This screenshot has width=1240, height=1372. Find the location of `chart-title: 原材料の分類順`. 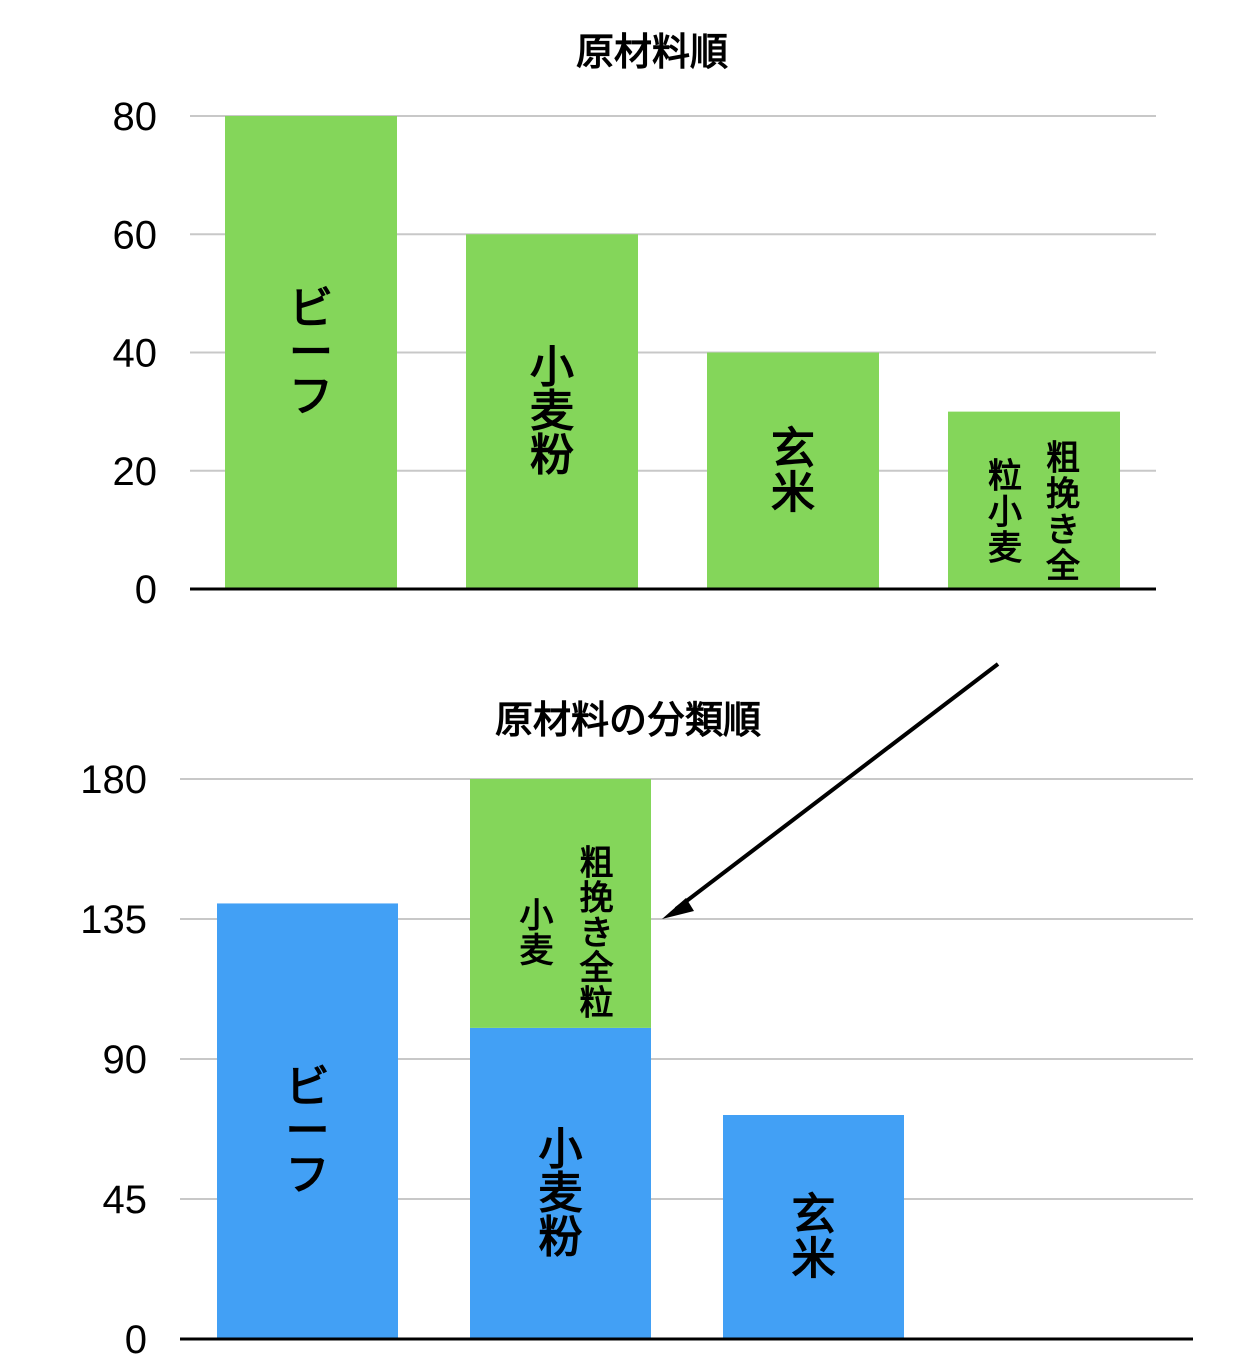

chart-title: 原材料の分類順 is located at coordinates (628, 720).